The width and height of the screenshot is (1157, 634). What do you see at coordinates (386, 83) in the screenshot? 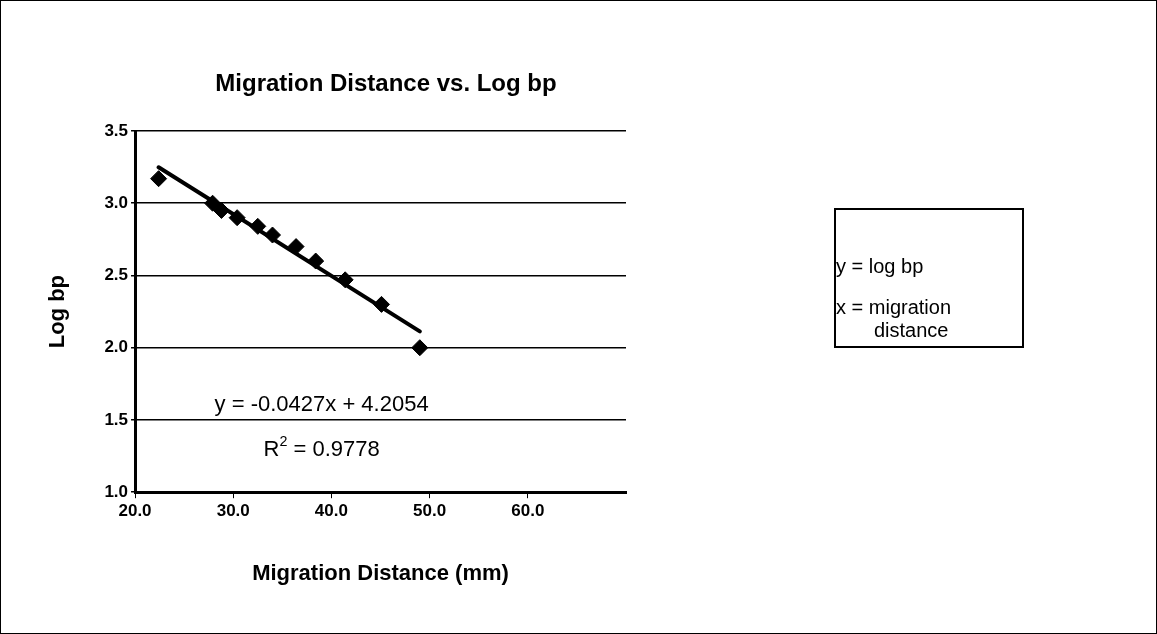
I see `chart-title: Migration Distance vs. Log bp` at bounding box center [386, 83].